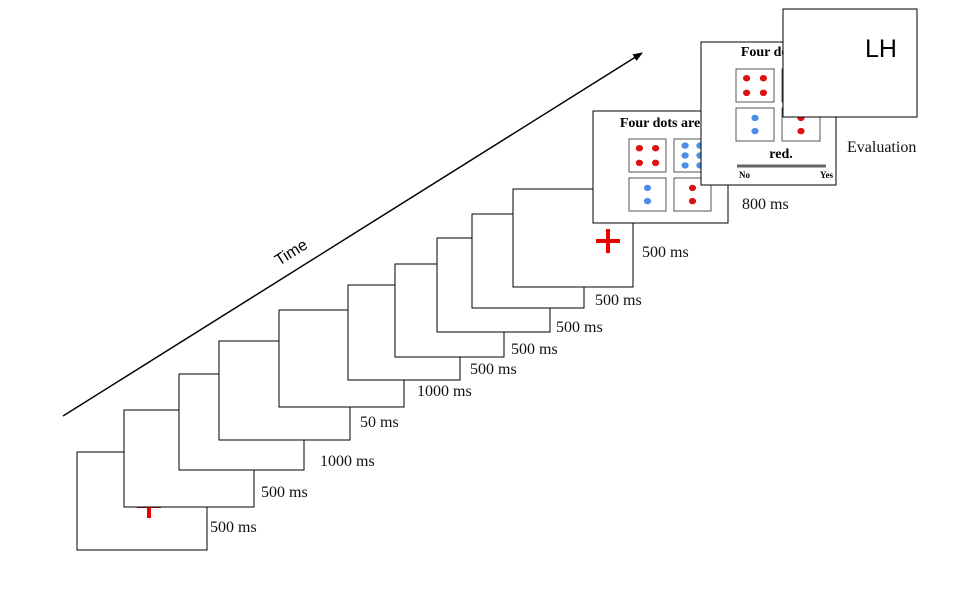 This screenshot has width=960, height=600. I want to click on sentence-start: Four dots are, so click(660, 123).